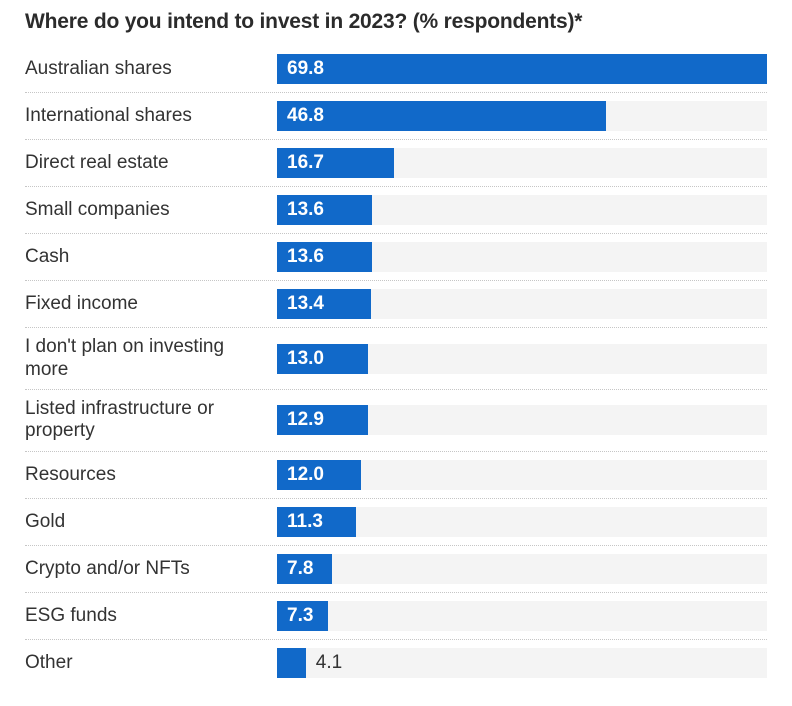  I want to click on bar: 11.3, so click(317, 521).